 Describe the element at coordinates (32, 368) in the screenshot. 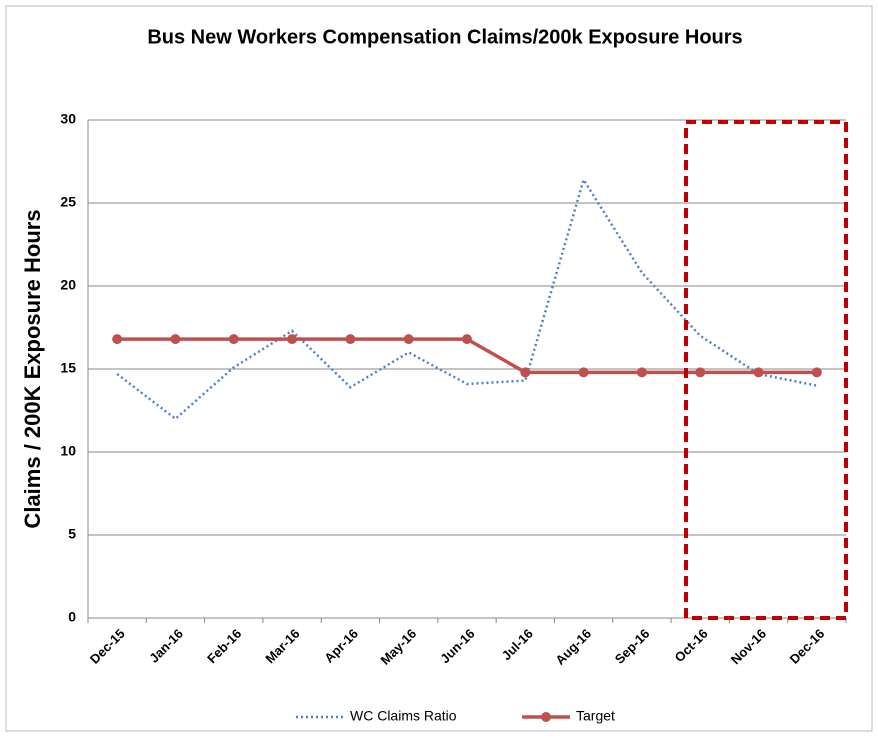

I see `y-axis-title: Claims / 200K Exposure Hours` at that location.